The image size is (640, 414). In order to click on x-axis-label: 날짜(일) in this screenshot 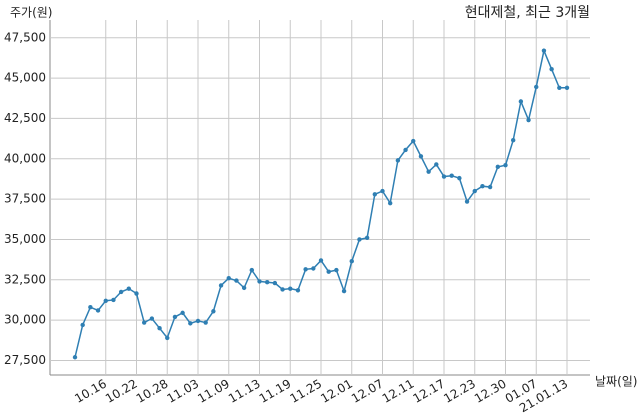, I will do `click(616, 382)`.